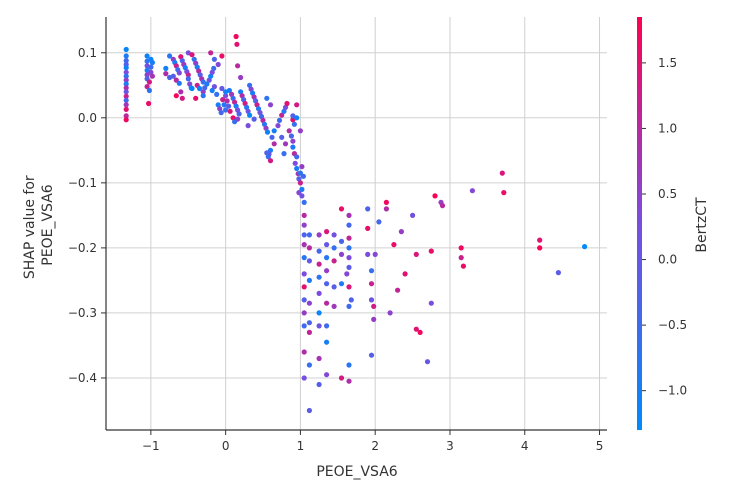 This screenshot has width=750, height=500. Describe the element at coordinates (450, 446) in the screenshot. I see `x-tick-label: 3` at that location.